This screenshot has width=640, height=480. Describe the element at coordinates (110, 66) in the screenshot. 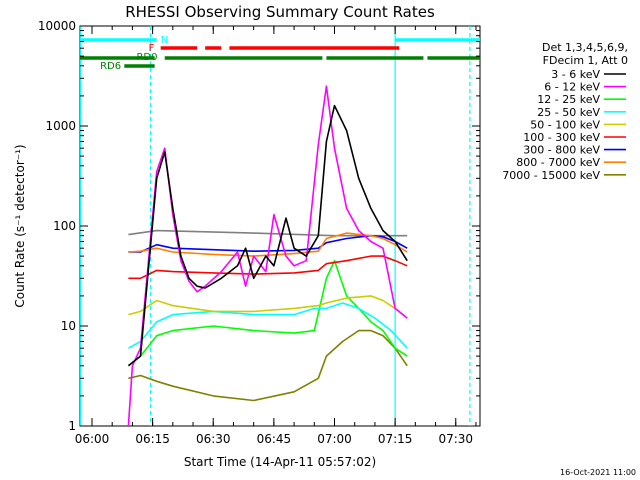

I see `flag-label-rd6: RD6` at that location.